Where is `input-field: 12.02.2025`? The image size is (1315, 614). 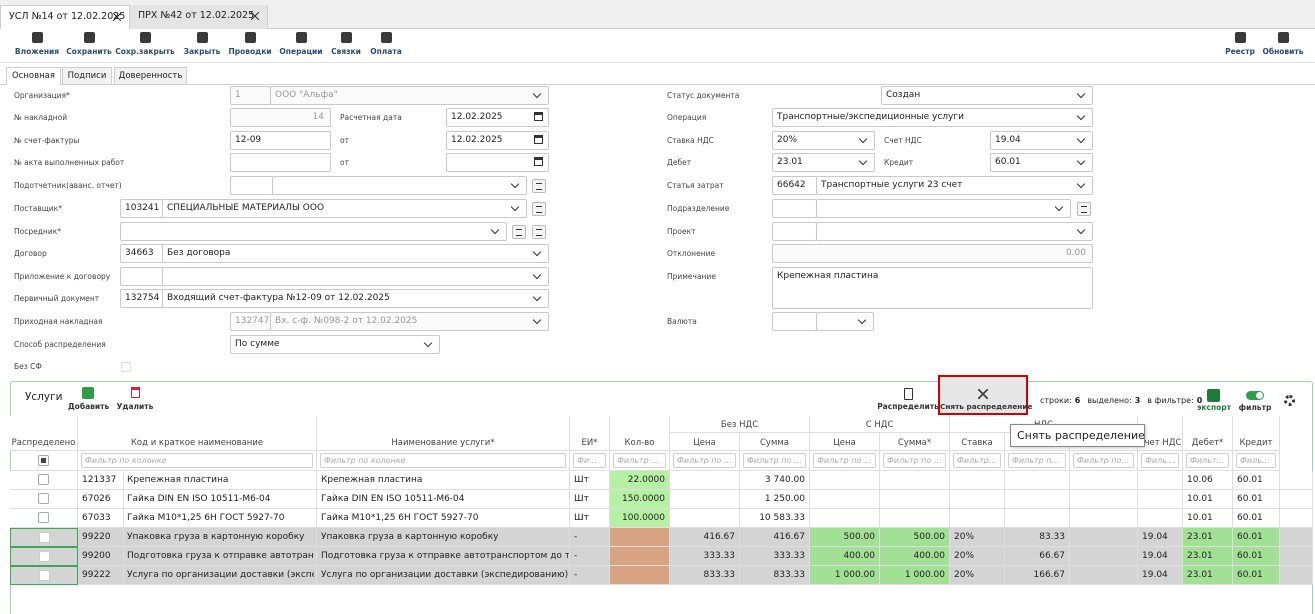
input-field: 12.02.2025 is located at coordinates (497, 140).